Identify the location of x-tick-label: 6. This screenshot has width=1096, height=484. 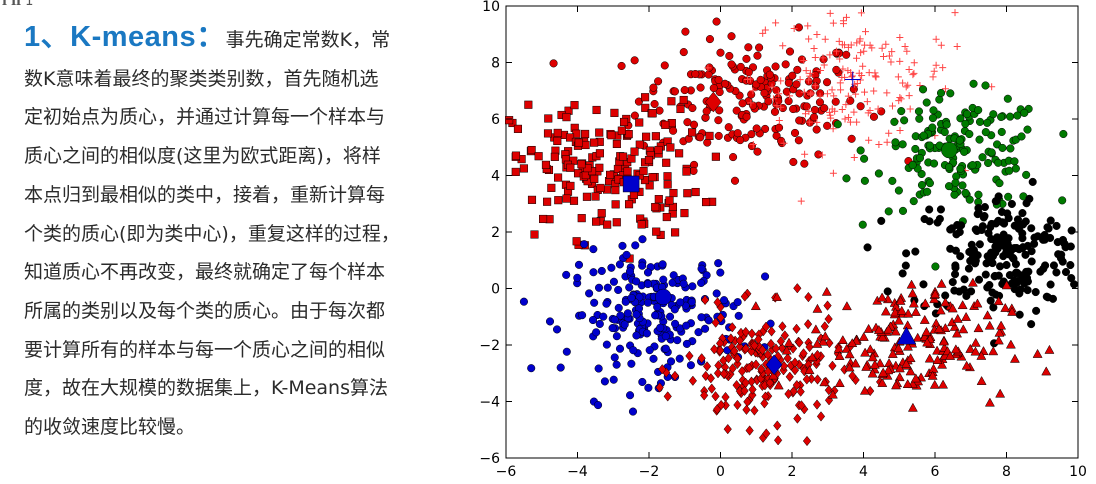
(935, 472).